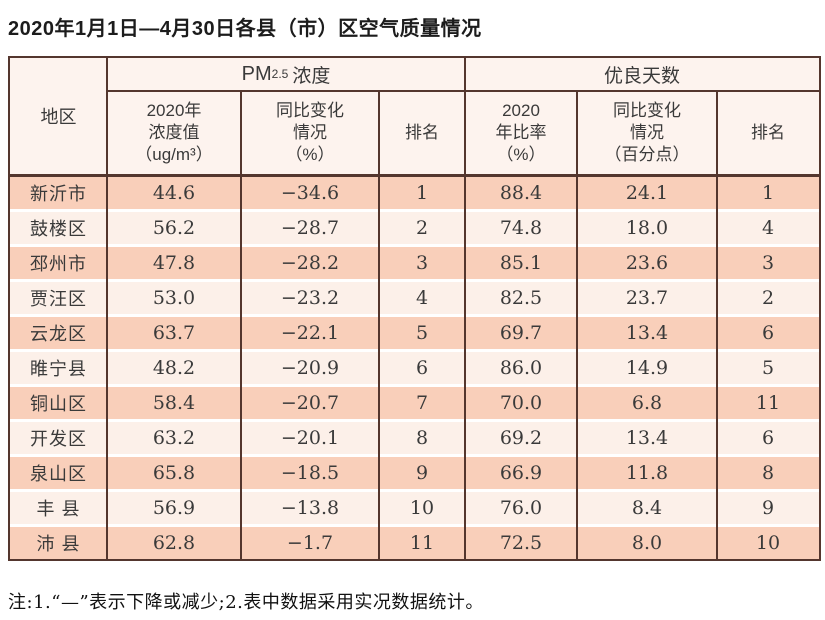 The image size is (825, 620). Describe the element at coordinates (647, 298) in the screenshot. I see `good-change-cell: 23.7` at that location.